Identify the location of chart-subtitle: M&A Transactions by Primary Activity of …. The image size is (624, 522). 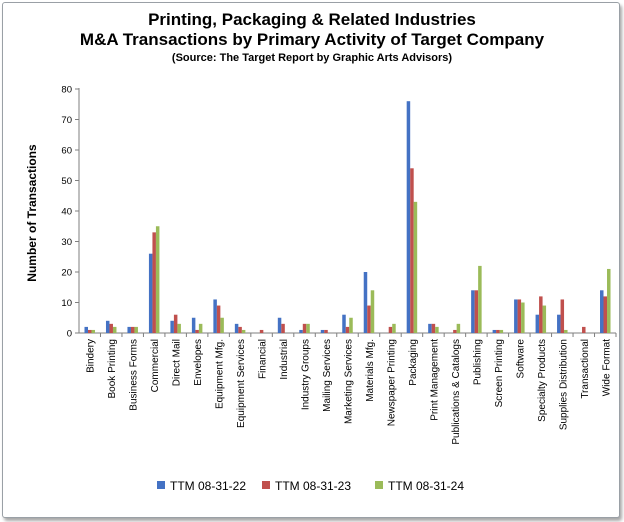
(312, 39).